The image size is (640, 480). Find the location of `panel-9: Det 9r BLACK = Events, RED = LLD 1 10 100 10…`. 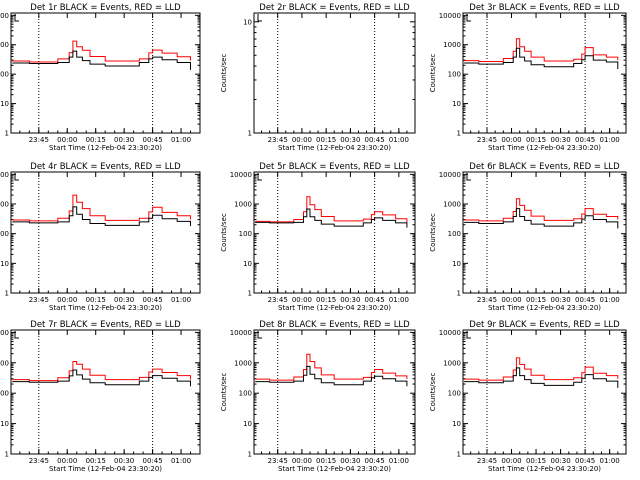

panel-9: Det 9r BLACK = Events, RED = LLD 1 10 100 10… is located at coordinates (528, 396).